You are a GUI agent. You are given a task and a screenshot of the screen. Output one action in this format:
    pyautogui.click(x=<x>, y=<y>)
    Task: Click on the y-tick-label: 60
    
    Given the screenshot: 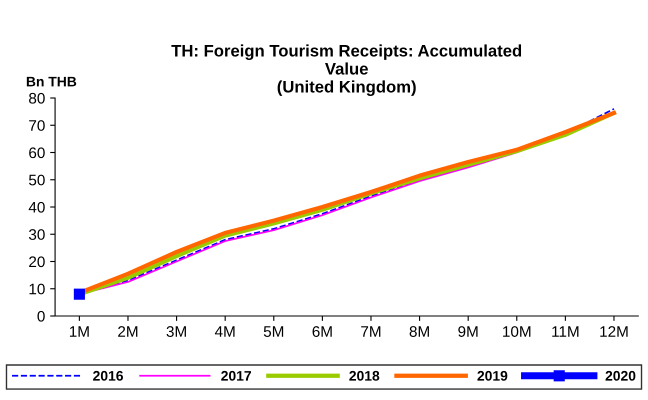 What is the action you would take?
    pyautogui.click(x=37, y=152)
    